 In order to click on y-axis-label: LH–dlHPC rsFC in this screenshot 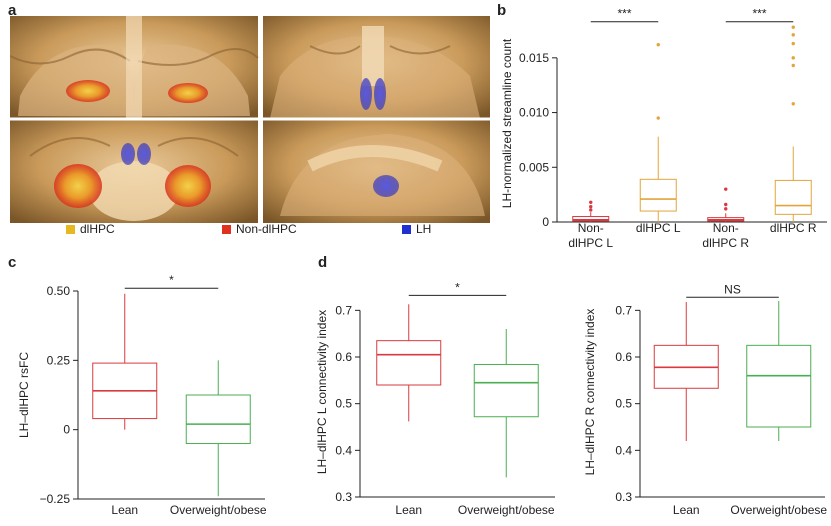, I will do `click(24, 395)`.